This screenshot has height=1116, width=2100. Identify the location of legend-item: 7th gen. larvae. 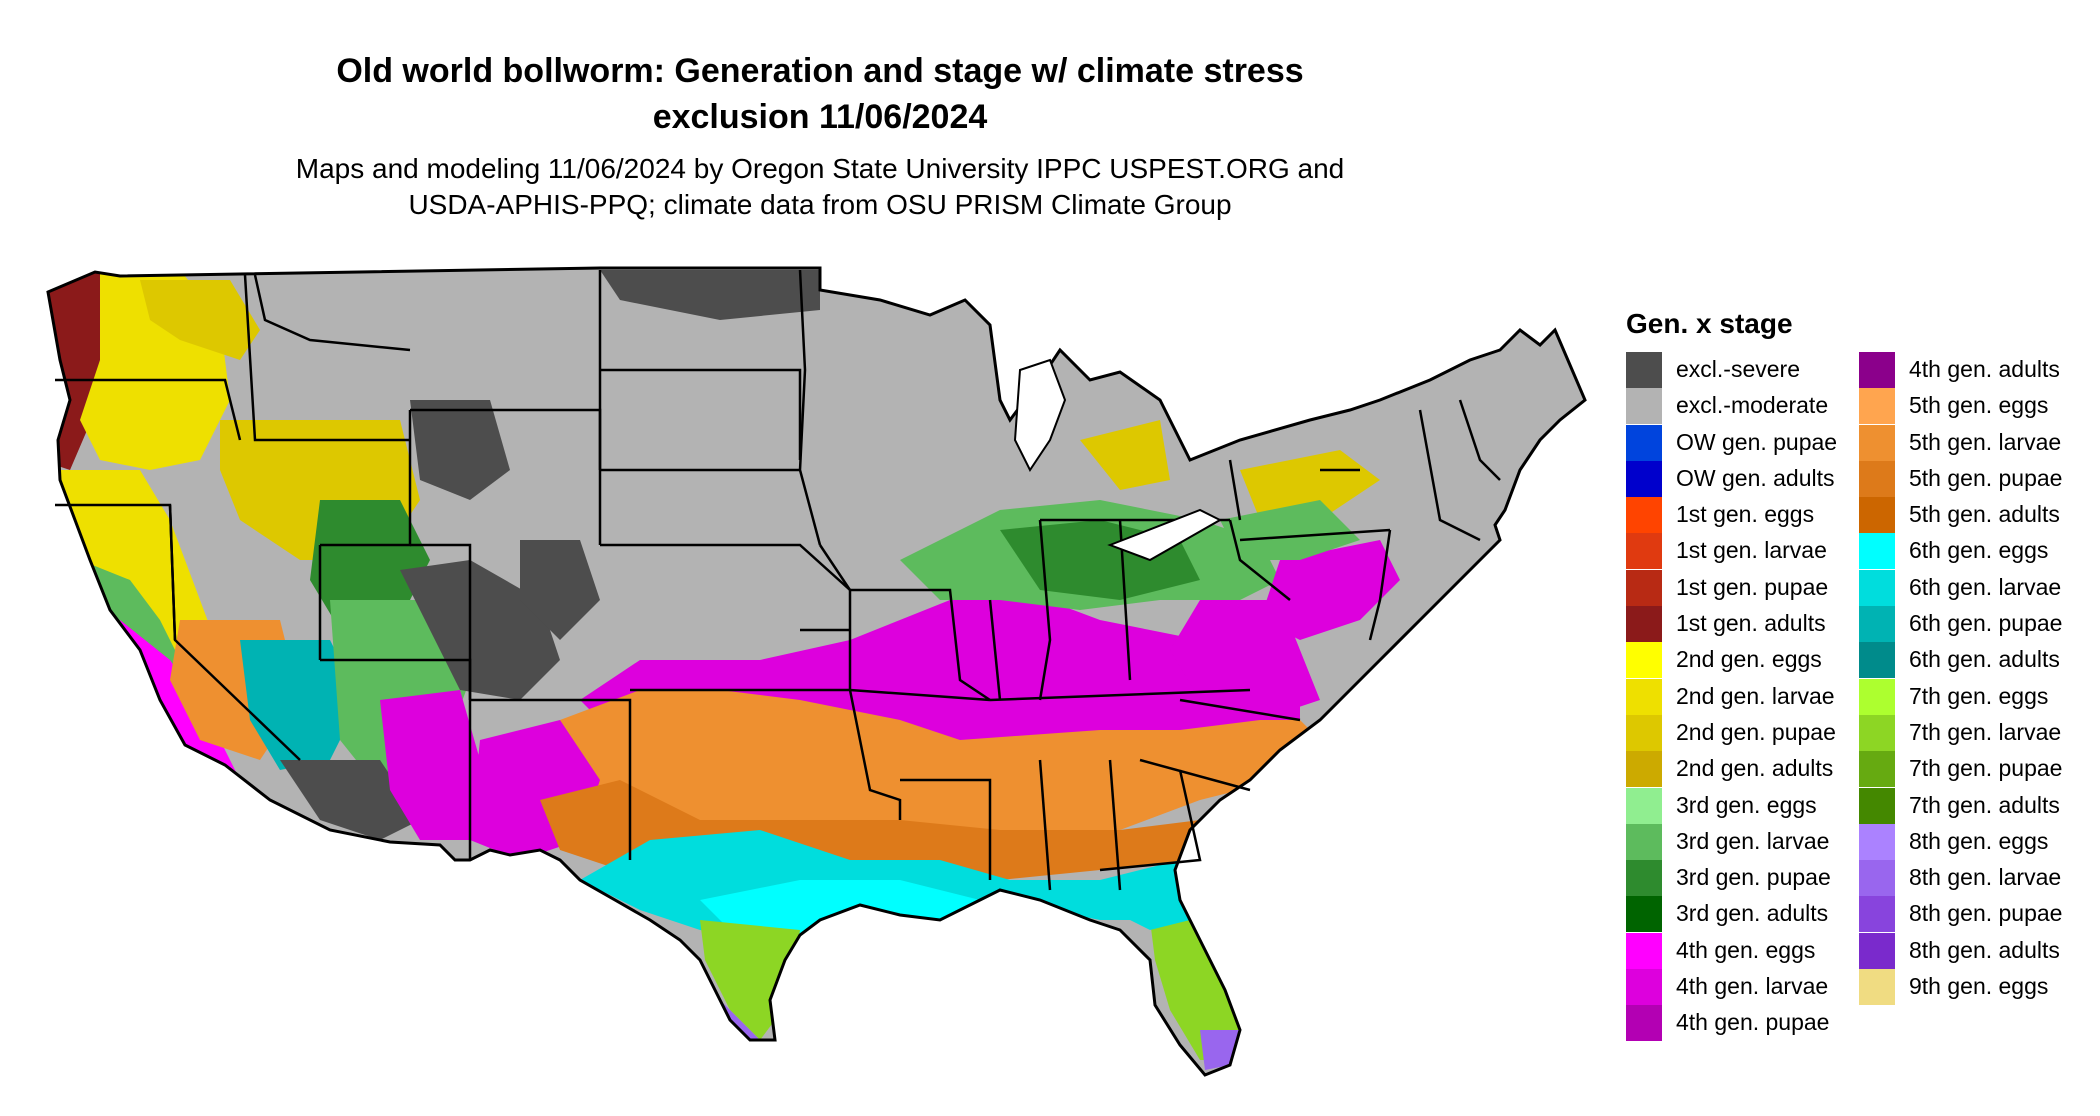
(1976, 732).